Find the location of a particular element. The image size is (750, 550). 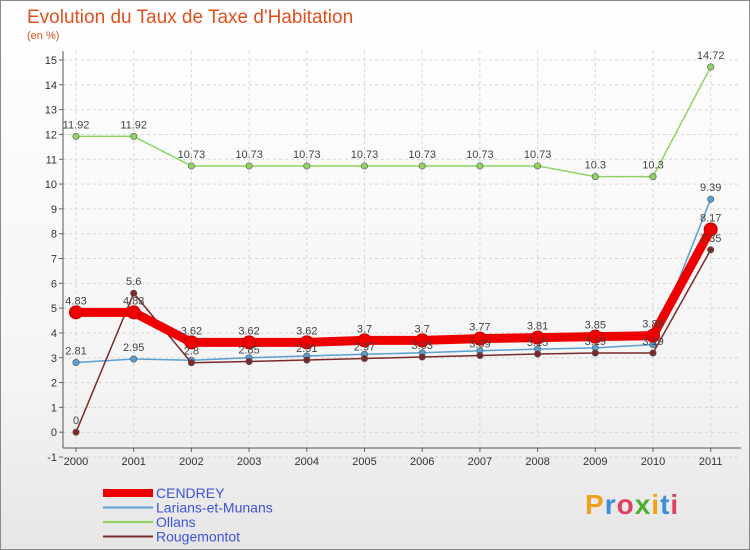

x-tick-label: 2002 is located at coordinates (191, 462).